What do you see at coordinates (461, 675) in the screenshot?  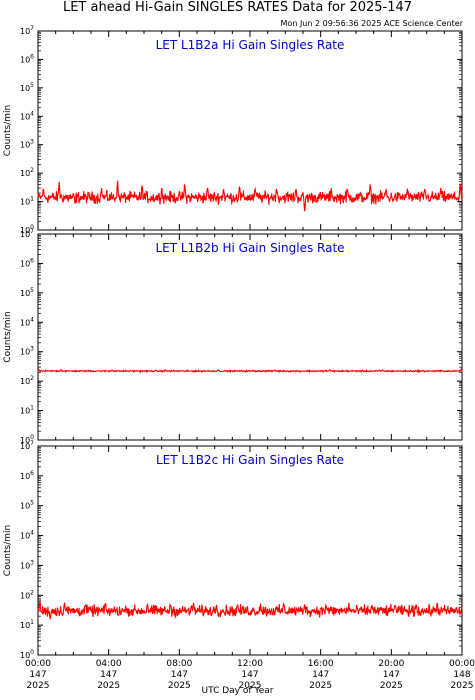 I see `x-tick-label: 148` at bounding box center [461, 675].